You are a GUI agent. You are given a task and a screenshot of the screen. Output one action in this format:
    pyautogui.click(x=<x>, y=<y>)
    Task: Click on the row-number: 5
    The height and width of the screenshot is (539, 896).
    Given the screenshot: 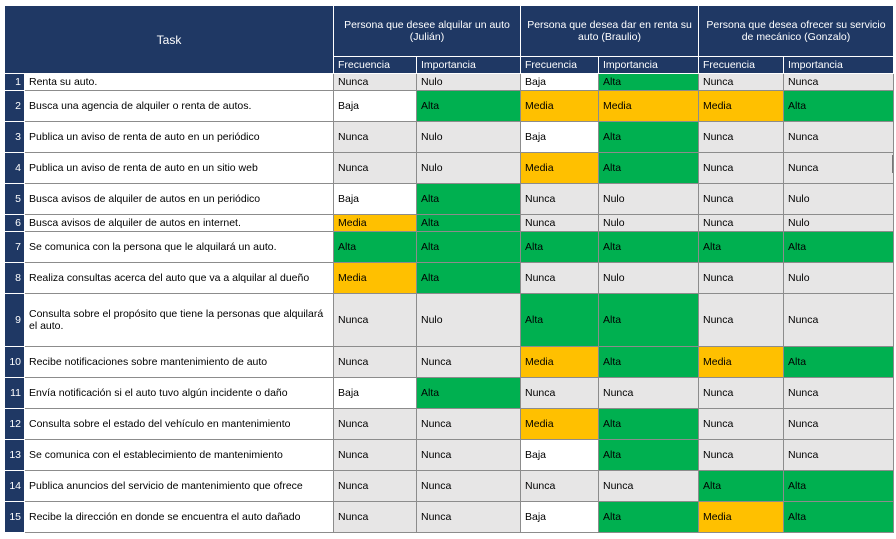 What is the action you would take?
    pyautogui.click(x=14, y=199)
    